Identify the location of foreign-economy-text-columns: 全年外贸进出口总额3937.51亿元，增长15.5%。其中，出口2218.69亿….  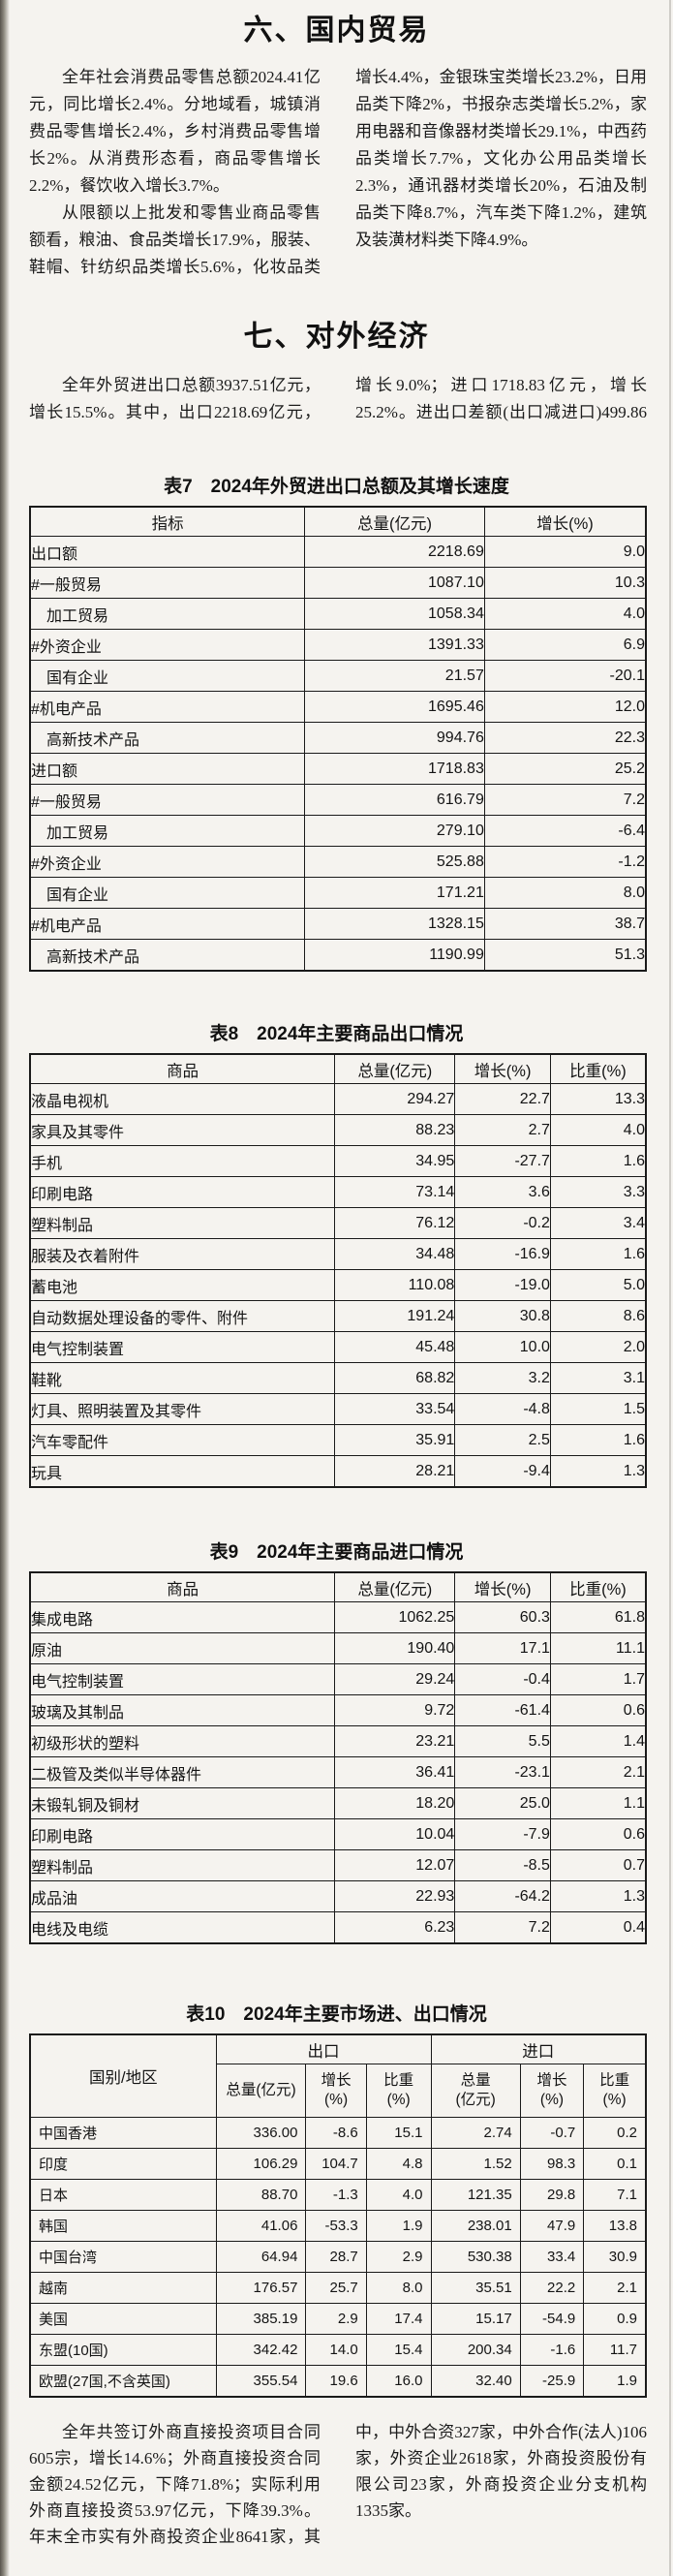
(338, 401).